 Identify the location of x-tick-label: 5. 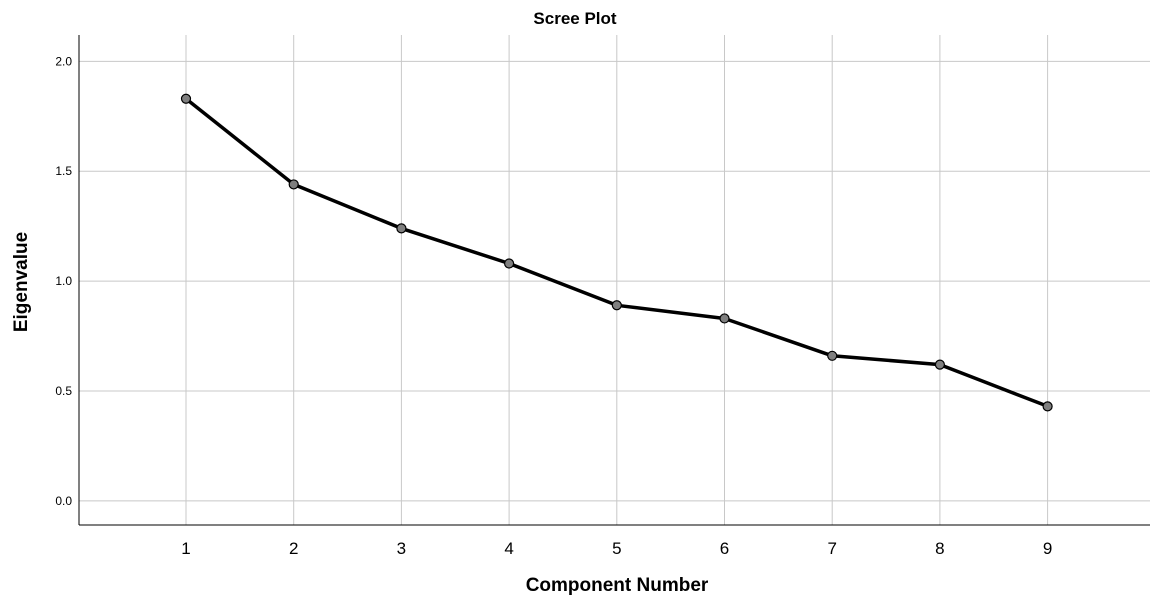
(616, 548).